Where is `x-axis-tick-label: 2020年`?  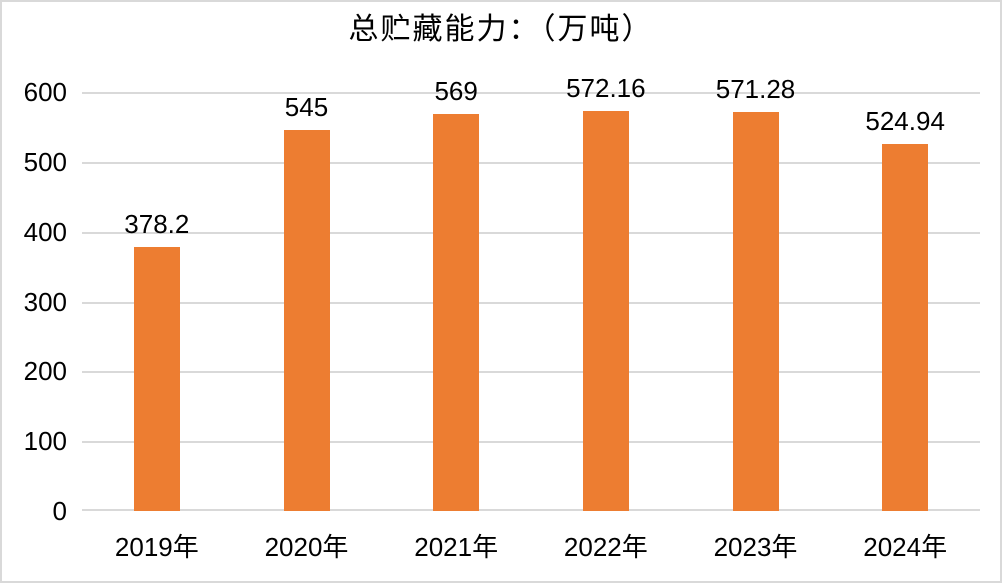
x-axis-tick-label: 2020年 is located at coordinates (306, 547).